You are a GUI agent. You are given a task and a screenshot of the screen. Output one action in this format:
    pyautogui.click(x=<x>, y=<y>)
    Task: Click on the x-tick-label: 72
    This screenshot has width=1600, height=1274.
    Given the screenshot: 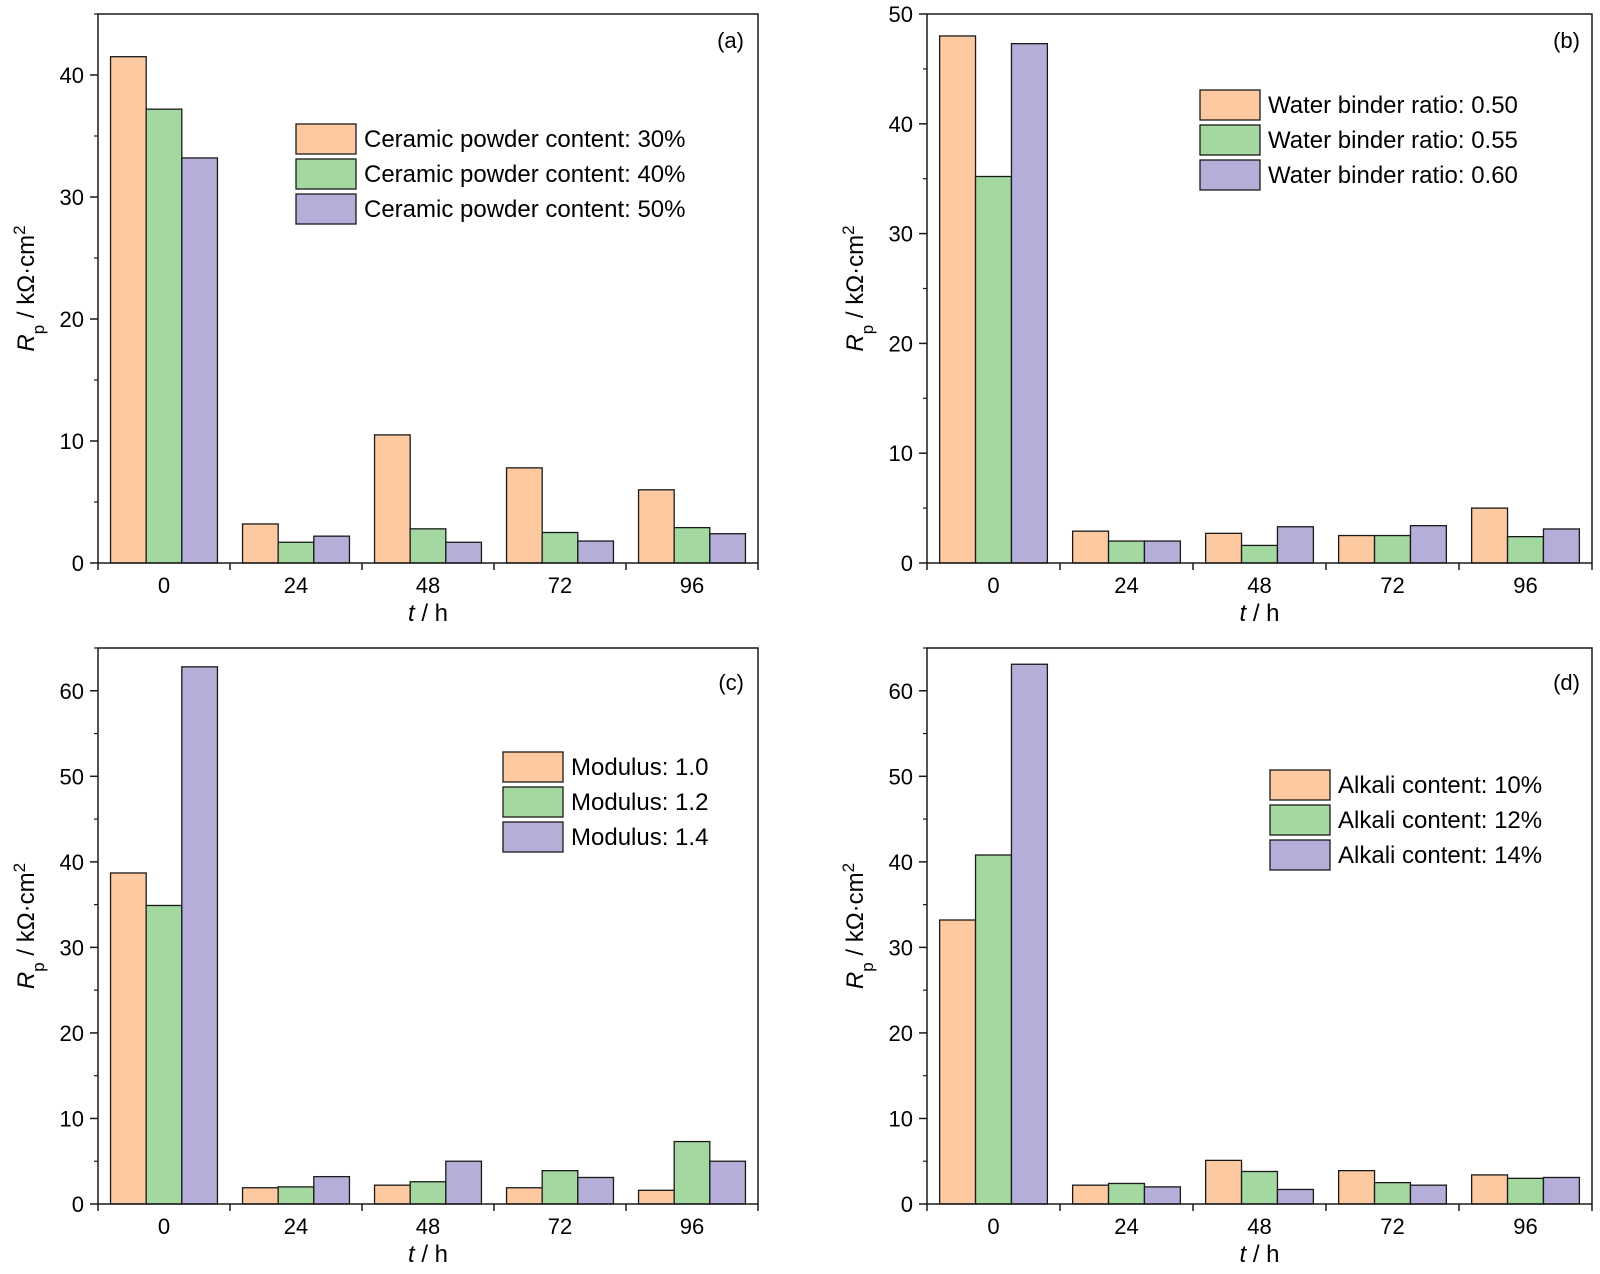 What is the action you would take?
    pyautogui.click(x=560, y=585)
    